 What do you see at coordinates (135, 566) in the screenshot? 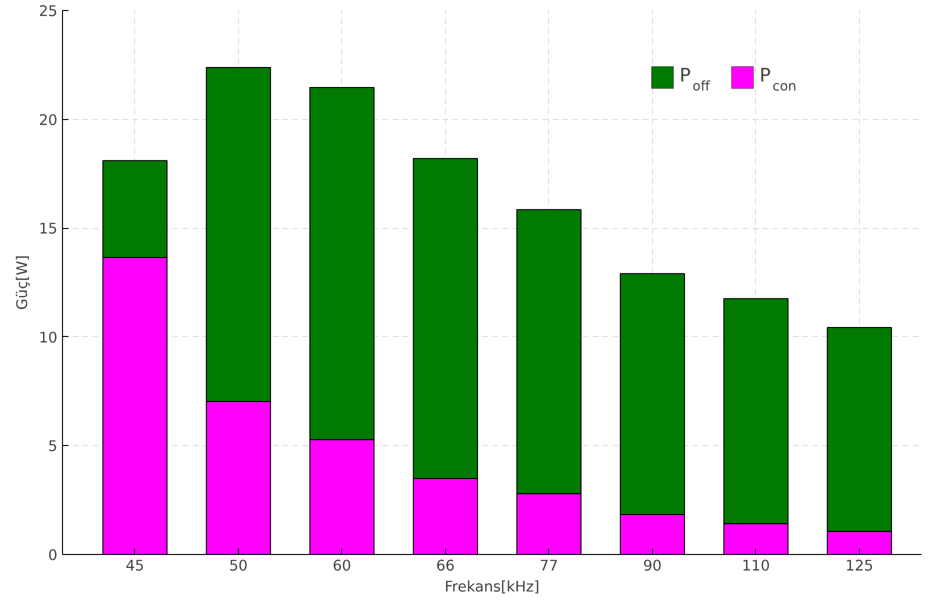
I see `x-tick-label: 45` at bounding box center [135, 566].